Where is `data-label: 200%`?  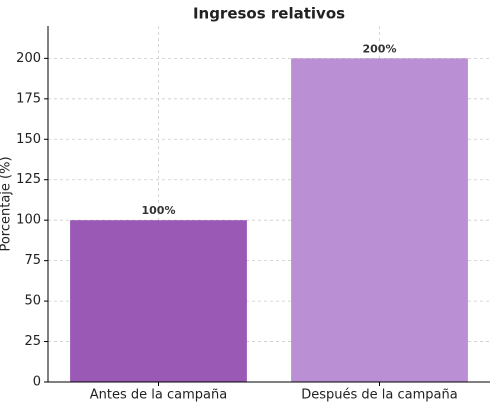 data-label: 200% is located at coordinates (380, 48).